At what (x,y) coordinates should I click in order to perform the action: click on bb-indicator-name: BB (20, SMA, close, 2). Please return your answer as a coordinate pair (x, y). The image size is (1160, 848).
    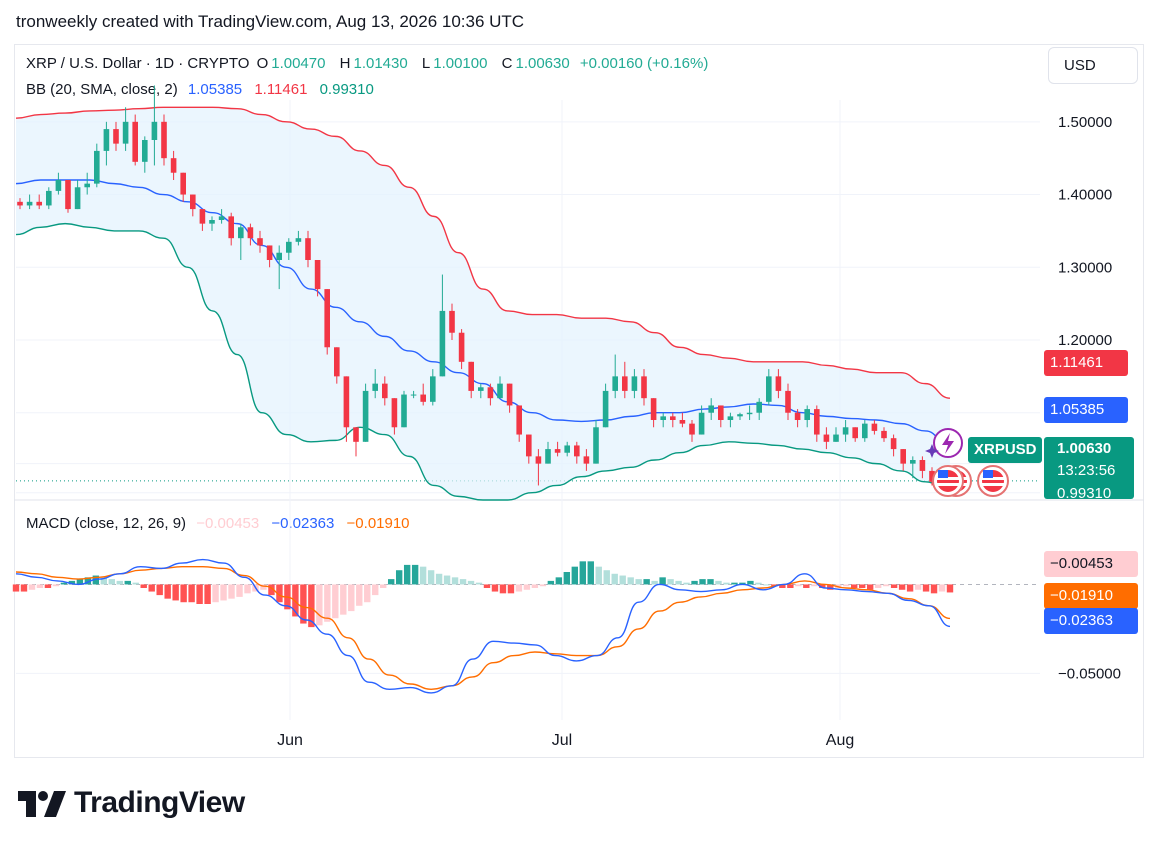
    Looking at the image, I should click on (102, 89).